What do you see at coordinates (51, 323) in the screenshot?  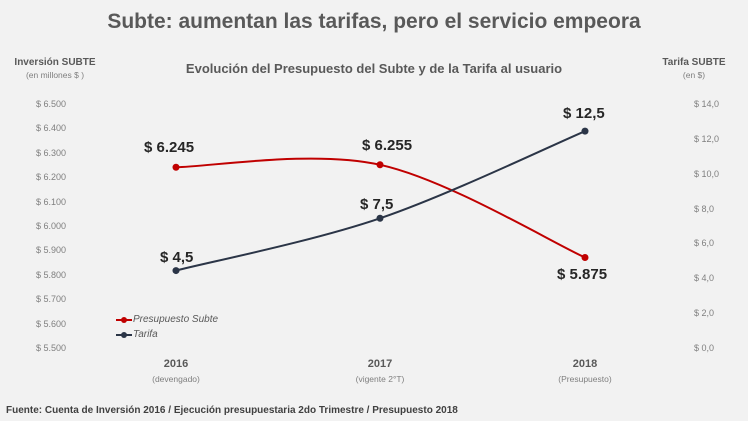 I see `left-tick-label: $ 5.600` at bounding box center [51, 323].